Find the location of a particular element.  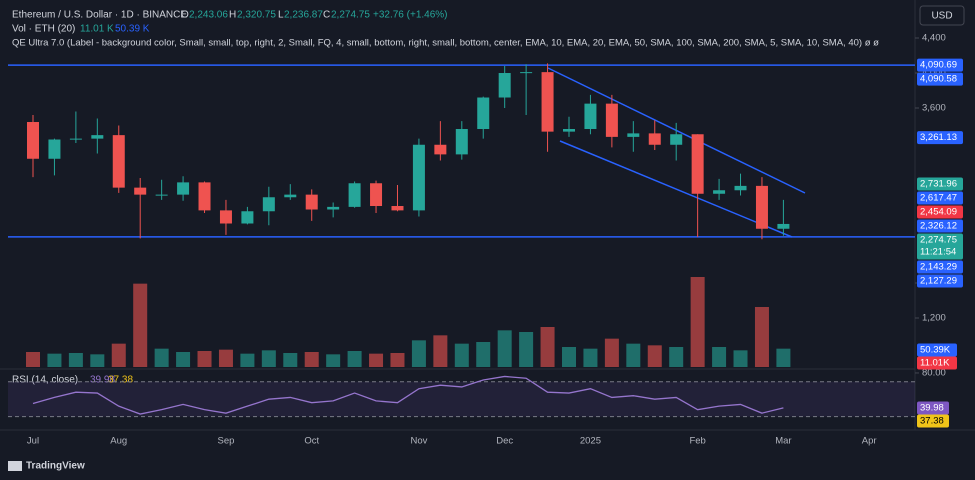

volume-badge-label: 50.39K is located at coordinates (935, 350).